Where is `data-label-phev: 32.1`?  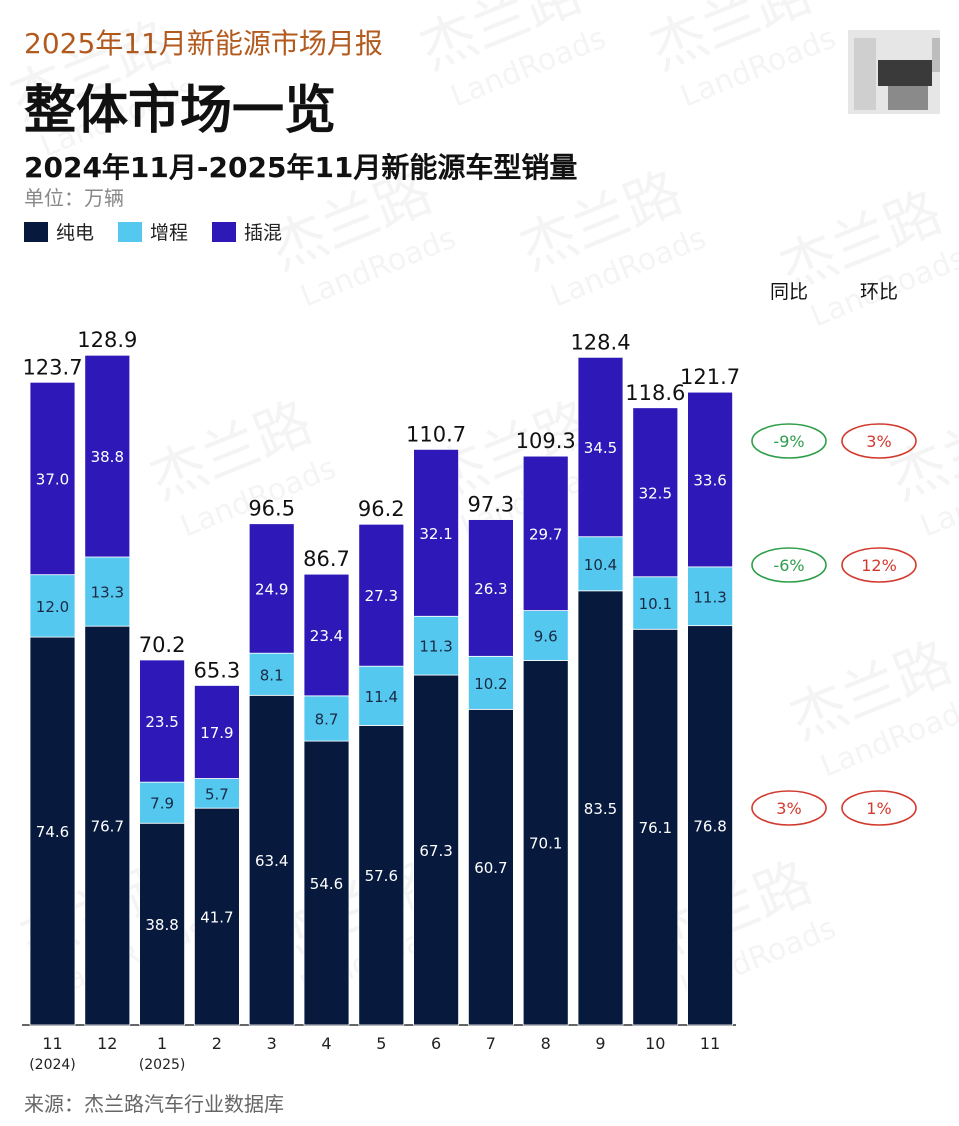 data-label-phev: 32.1 is located at coordinates (435, 534).